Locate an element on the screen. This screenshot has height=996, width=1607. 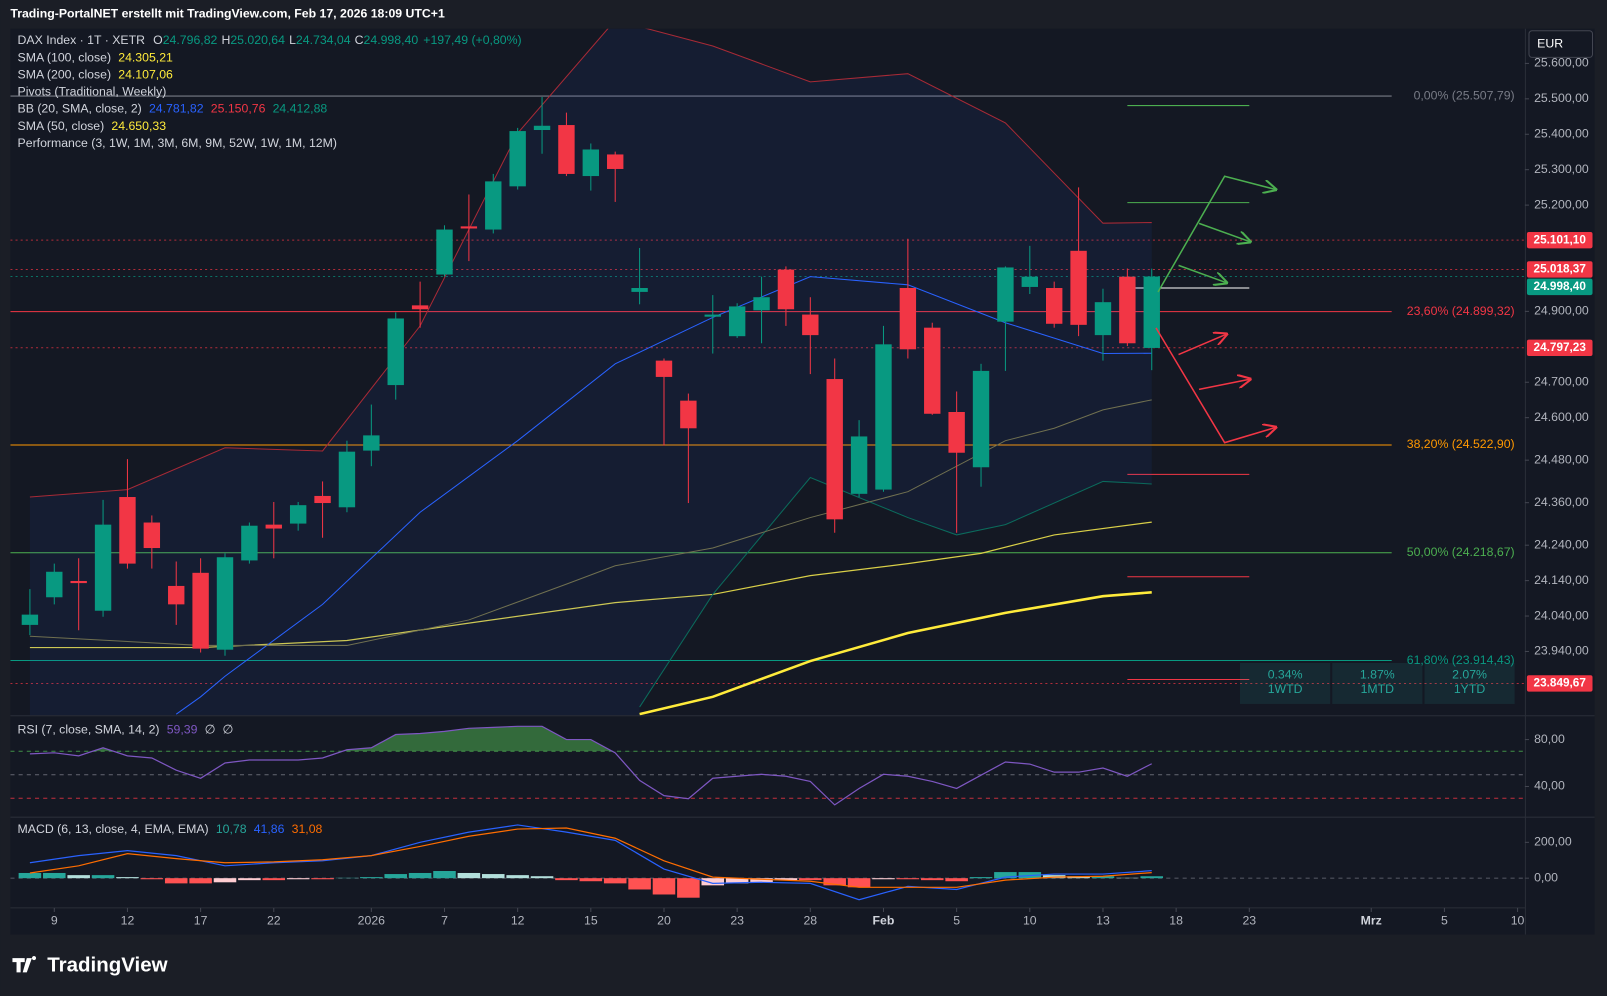
price-label: 24.797,23 is located at coordinates (1560, 347).